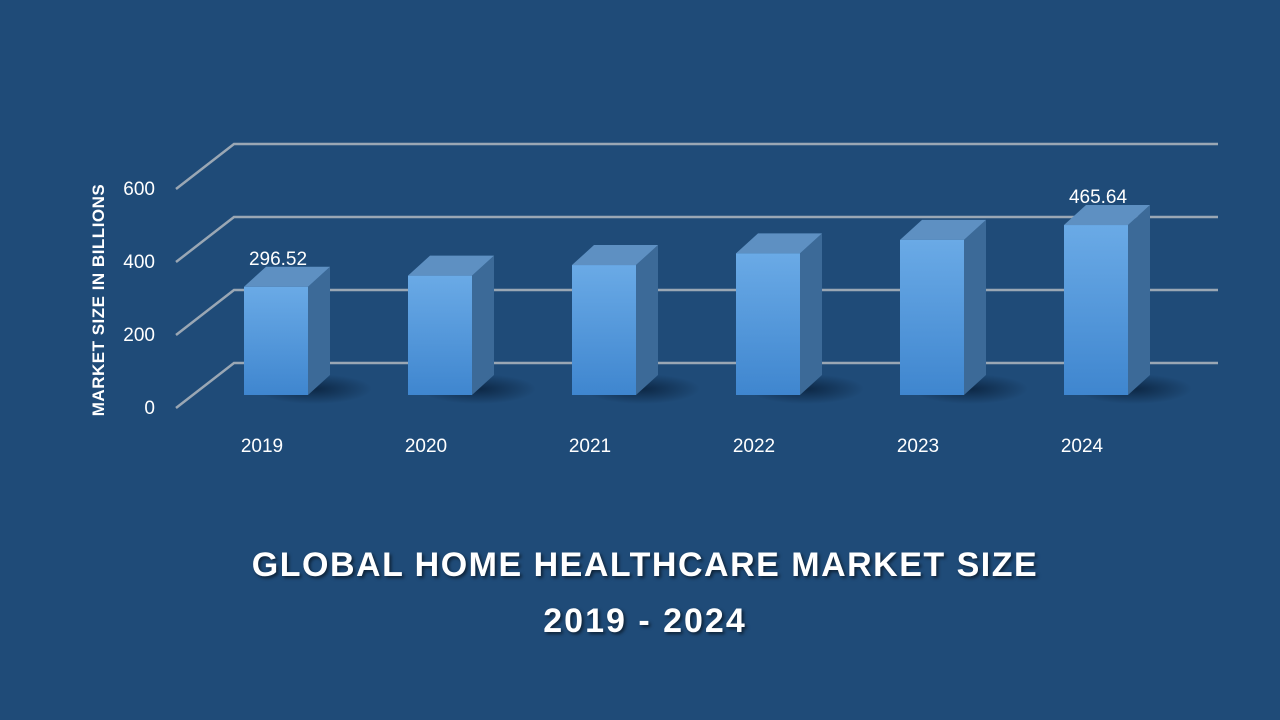 This screenshot has width=1280, height=720. Describe the element at coordinates (1082, 446) in the screenshot. I see `x-tick-label: 2024` at that location.